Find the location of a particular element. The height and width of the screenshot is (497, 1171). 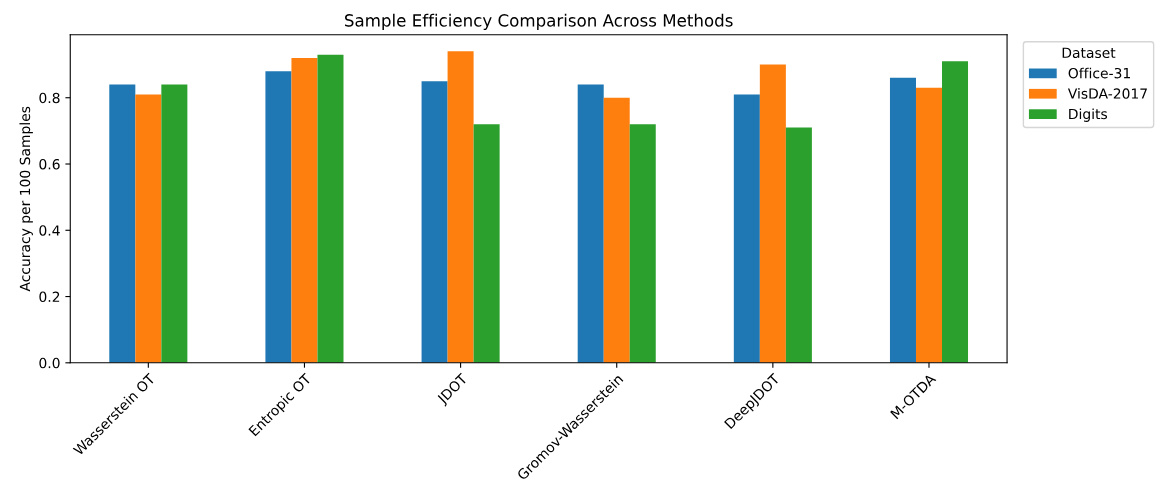

legend-title: Dataset is located at coordinates (1089, 53).